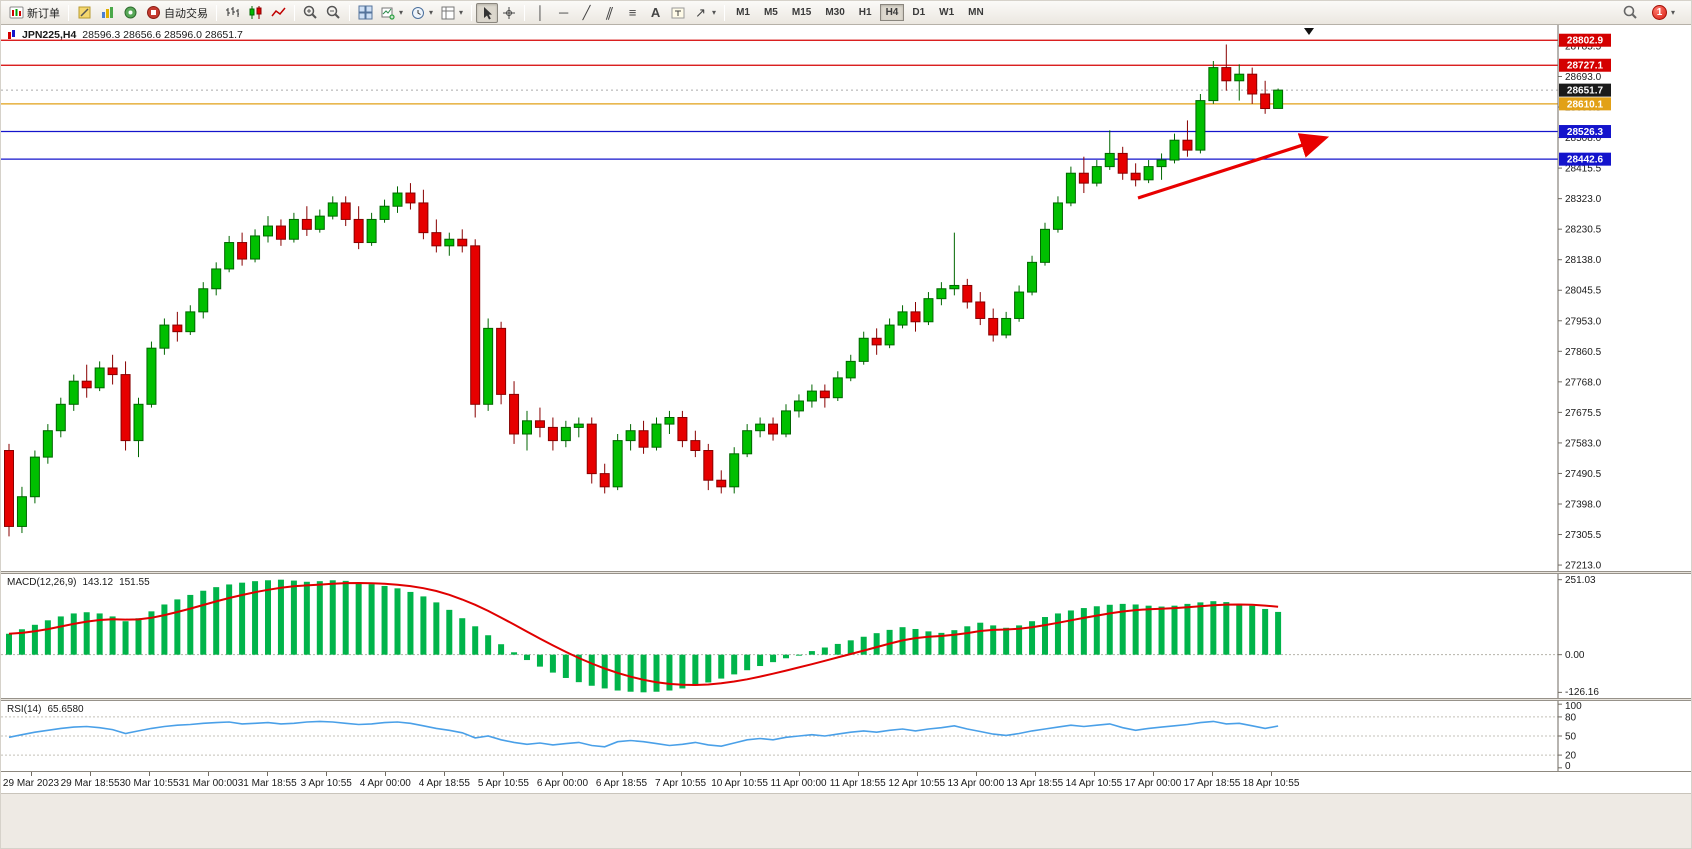 This screenshot has height=849, width=1692. What do you see at coordinates (1585, 104) in the screenshot?
I see `svg-text: 28610.1` at bounding box center [1585, 104].